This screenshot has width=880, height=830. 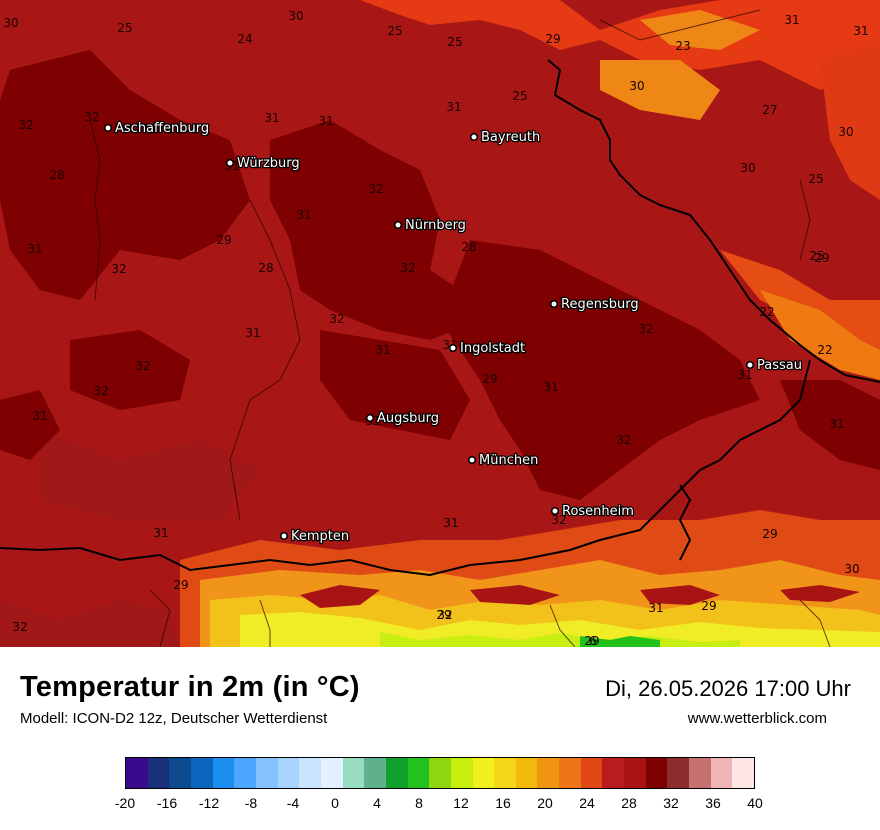 I want to click on city-label: Regensburg, so click(x=600, y=304).